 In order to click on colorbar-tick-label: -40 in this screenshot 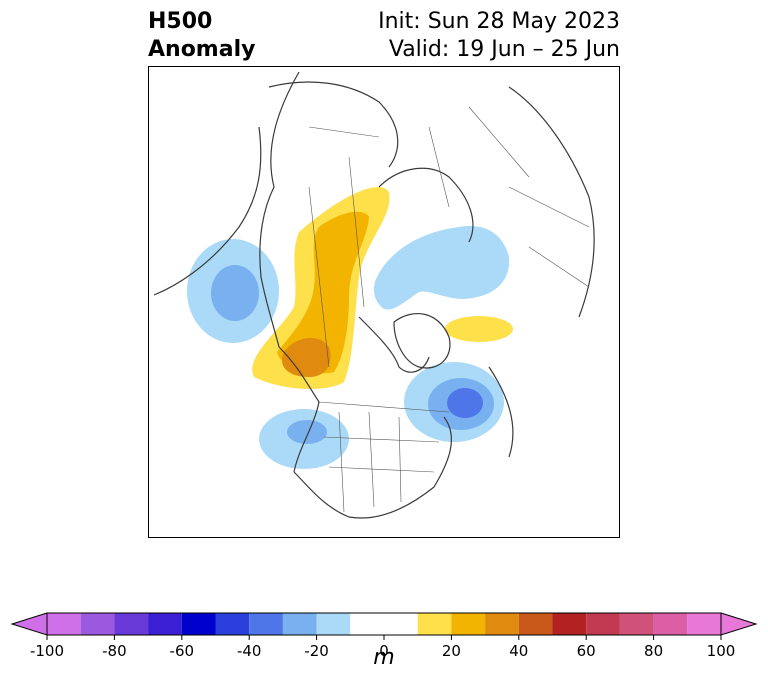, I will do `click(249, 651)`.